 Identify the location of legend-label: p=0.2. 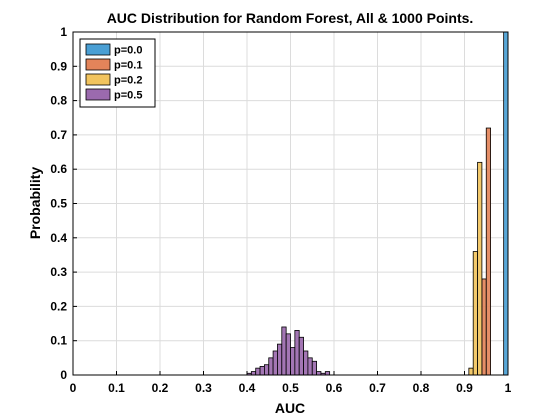
(128, 81).